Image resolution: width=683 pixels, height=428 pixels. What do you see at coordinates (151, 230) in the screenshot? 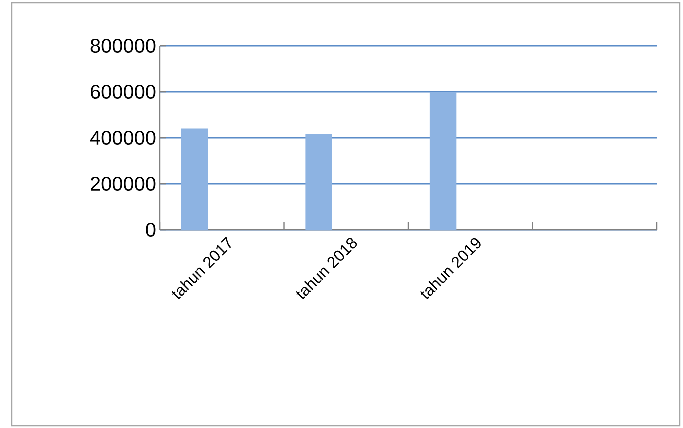
I see `y-tick-label: 0` at bounding box center [151, 230].